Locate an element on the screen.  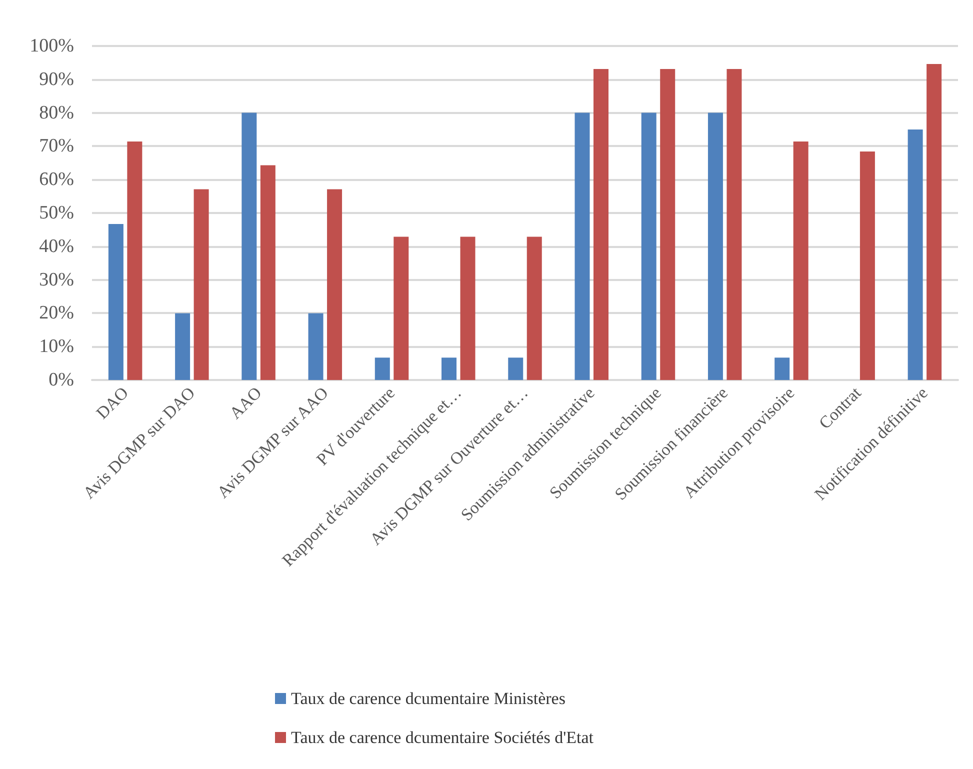
y-tick-label: 0% is located at coordinates (61, 380).